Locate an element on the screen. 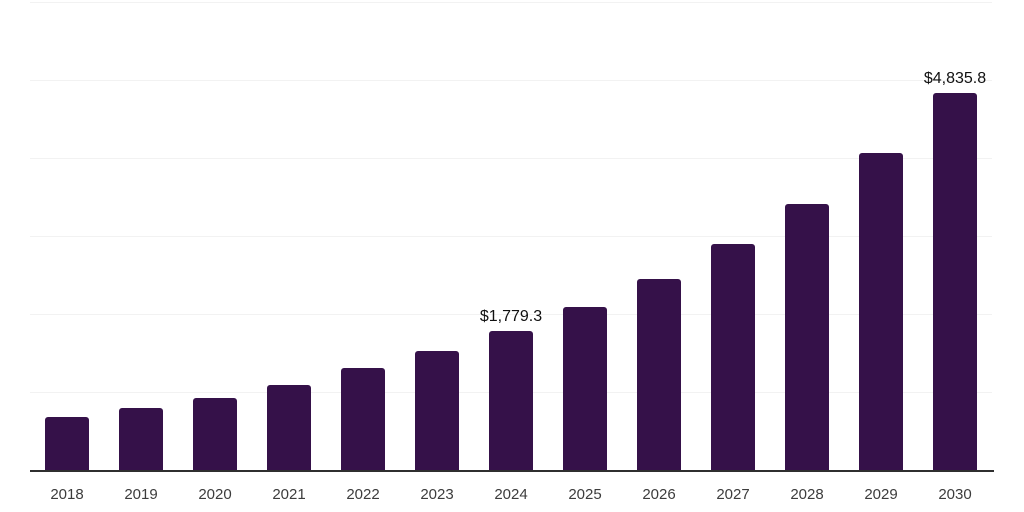 This screenshot has height=512, width=1024. data-label-2030: $4,835.8 is located at coordinates (955, 78).